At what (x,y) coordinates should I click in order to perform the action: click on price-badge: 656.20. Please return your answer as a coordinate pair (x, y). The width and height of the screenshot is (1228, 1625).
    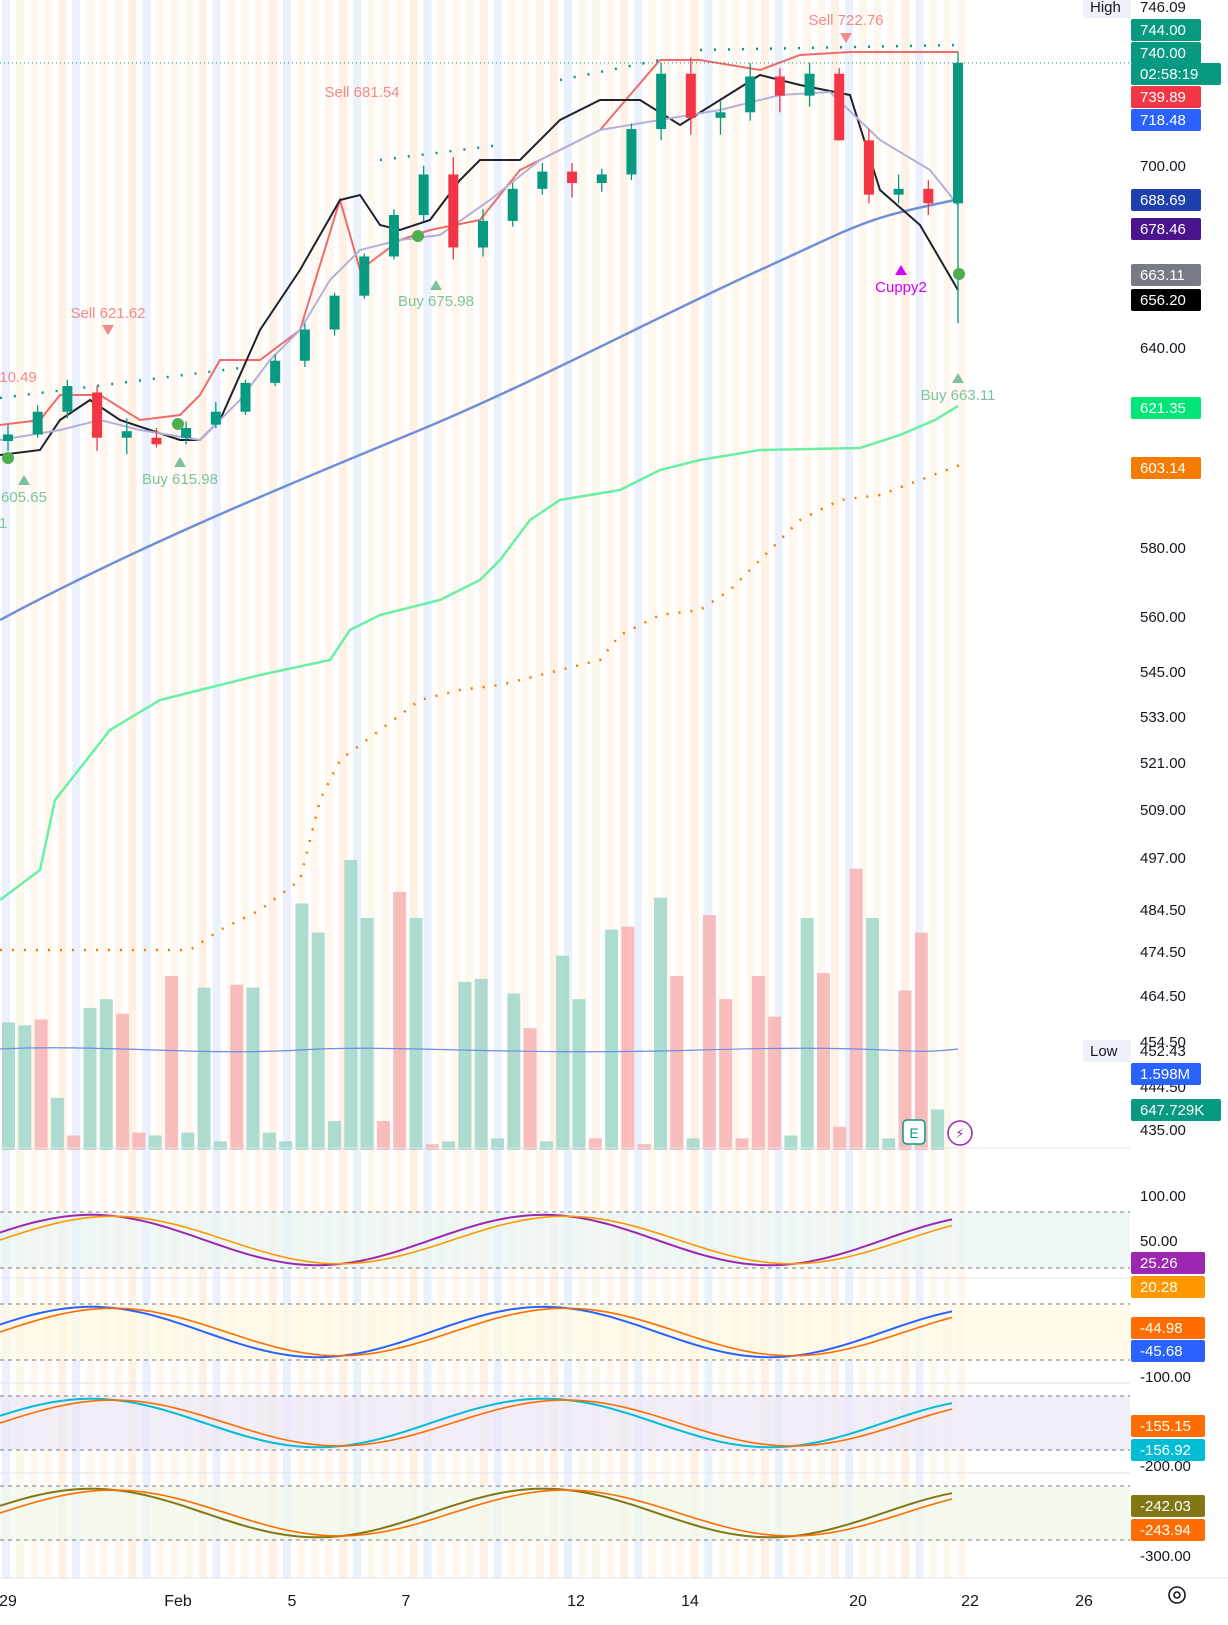
    Looking at the image, I should click on (1166, 300).